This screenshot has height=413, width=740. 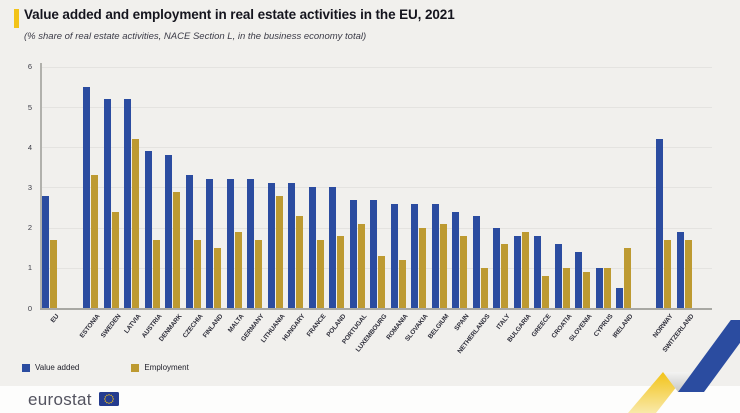 What do you see at coordinates (376, 309) in the screenshot?
I see `x-axis-line` at bounding box center [376, 309].